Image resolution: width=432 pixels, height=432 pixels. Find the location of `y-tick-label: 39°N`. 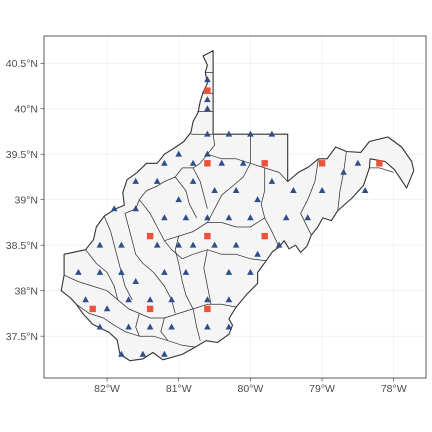

y-tick-label: 39°N is located at coordinates (26, 200).